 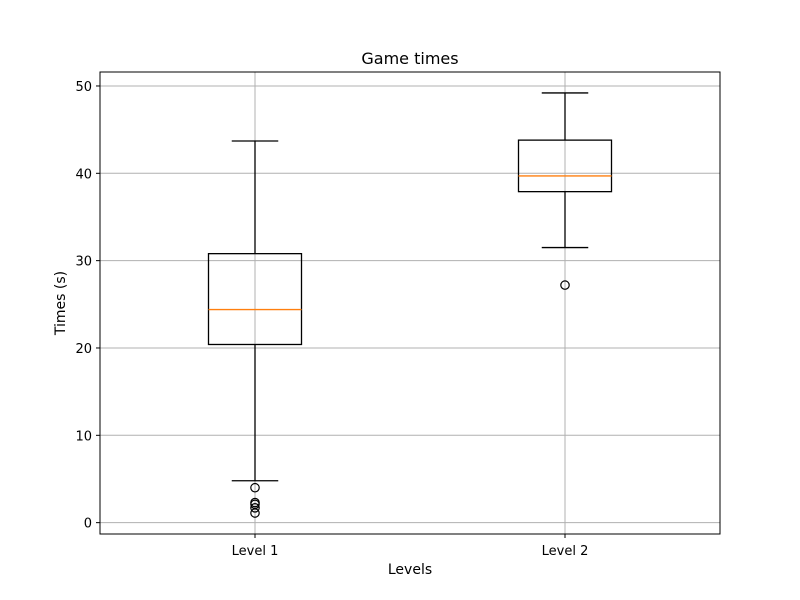 I want to click on chart-title: Game times, so click(x=409, y=58).